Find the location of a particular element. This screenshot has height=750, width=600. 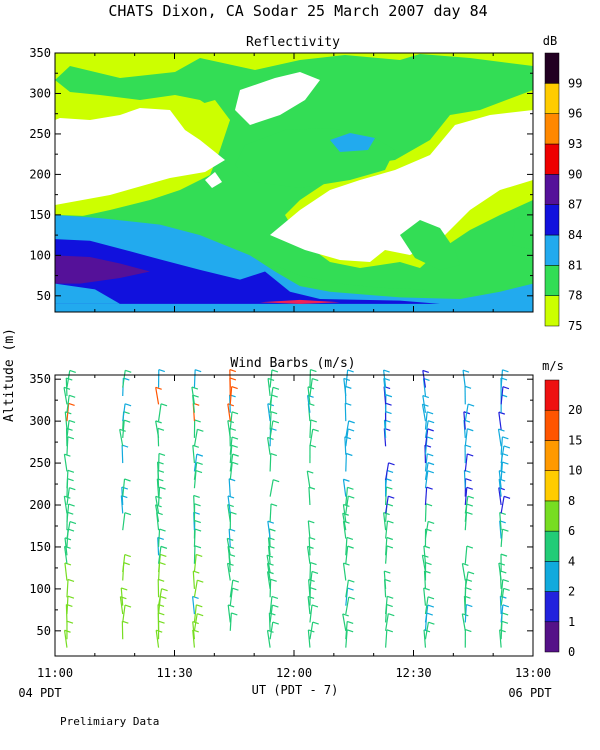

refl-band-90-strip is located at coordinates (300, 301).